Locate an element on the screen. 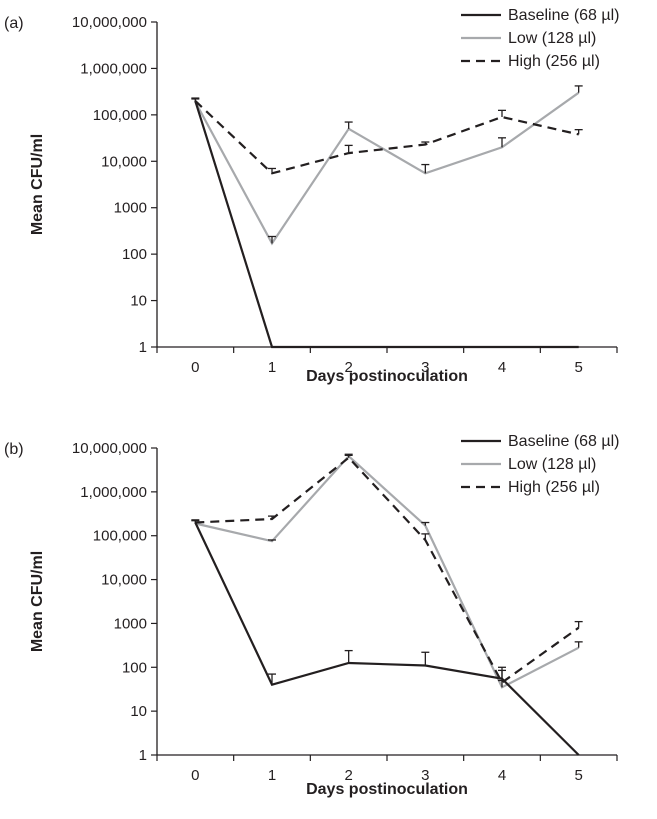 Image resolution: width=657 pixels, height=819 pixels. panel-label: (b) is located at coordinates (14, 449).